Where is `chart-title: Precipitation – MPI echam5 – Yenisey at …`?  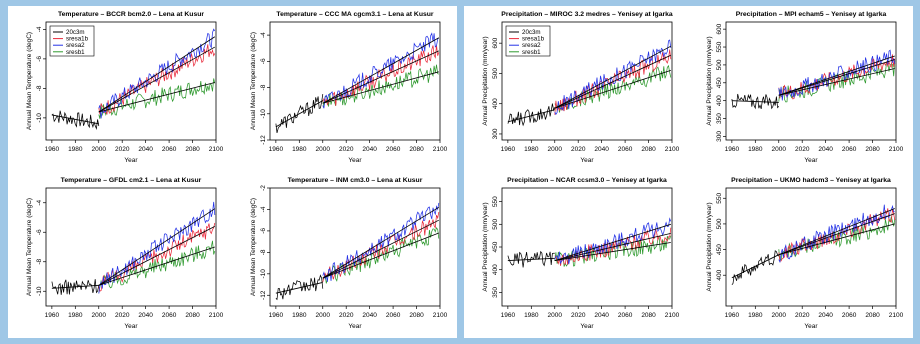 chart-title: Precipitation – MPI echam5 – Yenisey at … is located at coordinates (811, 14).